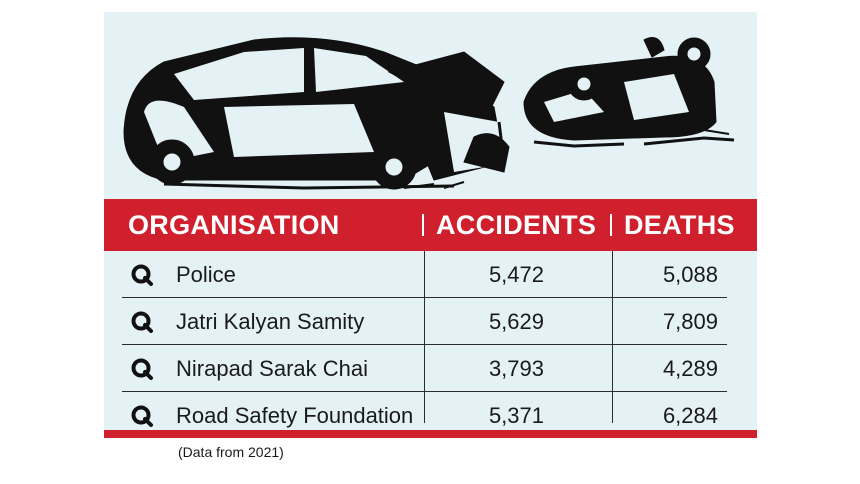  I want to click on deaths-cell: 6,284, so click(690, 415).